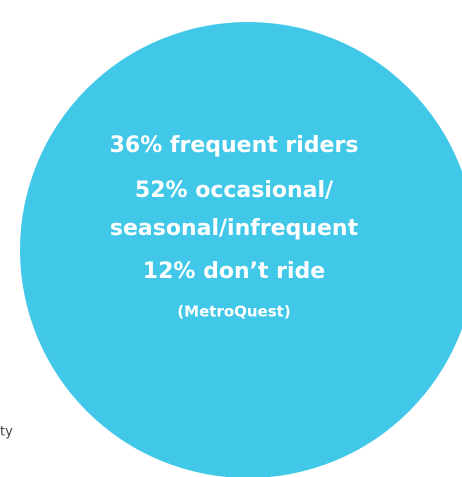 The image size is (462, 477). Describe the element at coordinates (234, 190) in the screenshot. I see `stat-line: 52% occasional/` at that location.